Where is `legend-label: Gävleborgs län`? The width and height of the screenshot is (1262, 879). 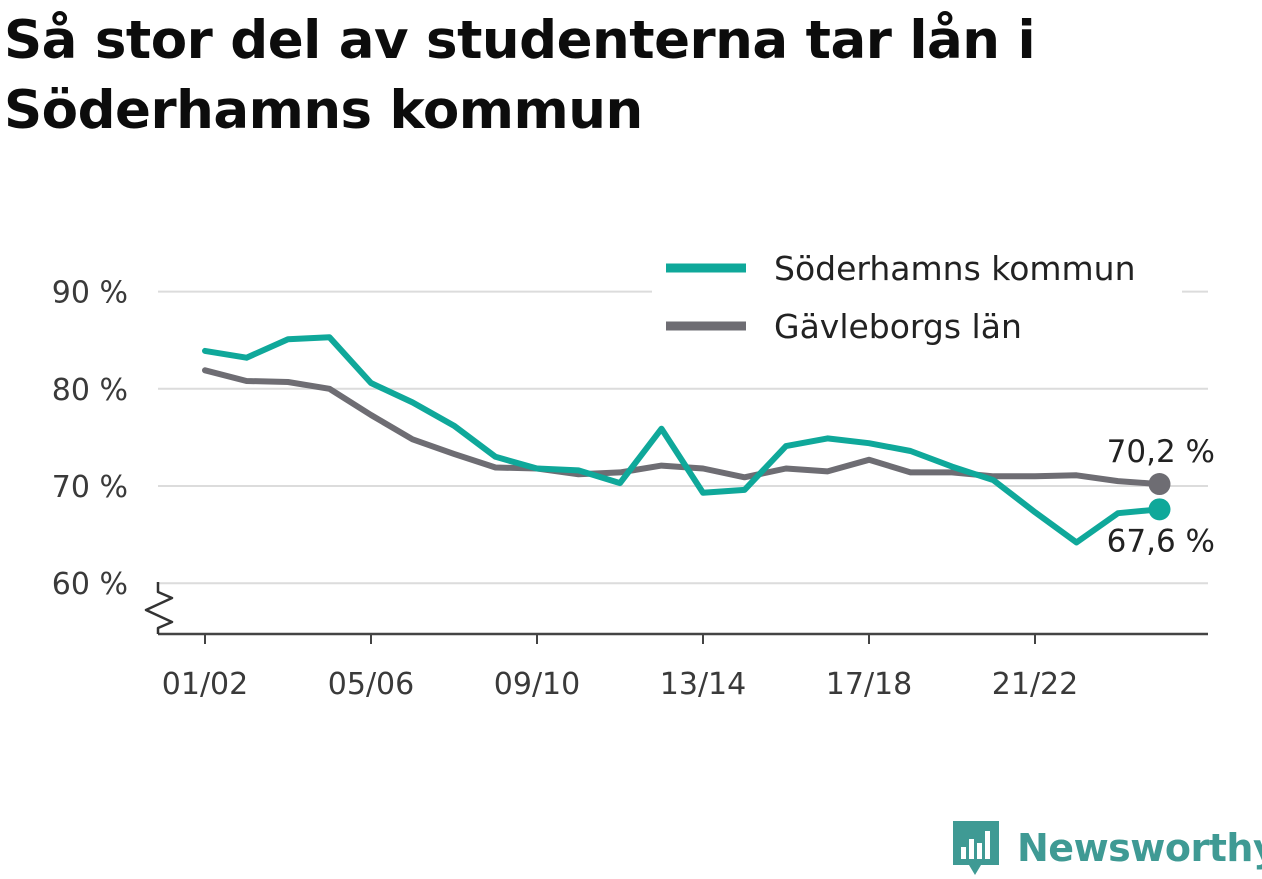
legend-label: Gävleborgs län is located at coordinates (898, 326).